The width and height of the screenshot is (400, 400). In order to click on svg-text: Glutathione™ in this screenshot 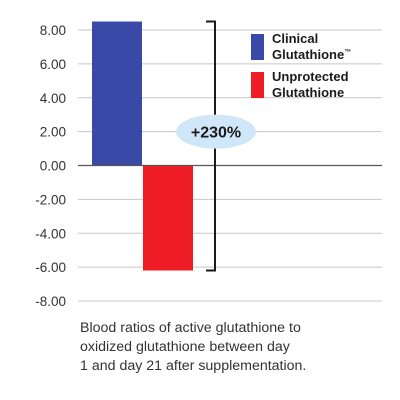, I will do `click(311, 54)`.